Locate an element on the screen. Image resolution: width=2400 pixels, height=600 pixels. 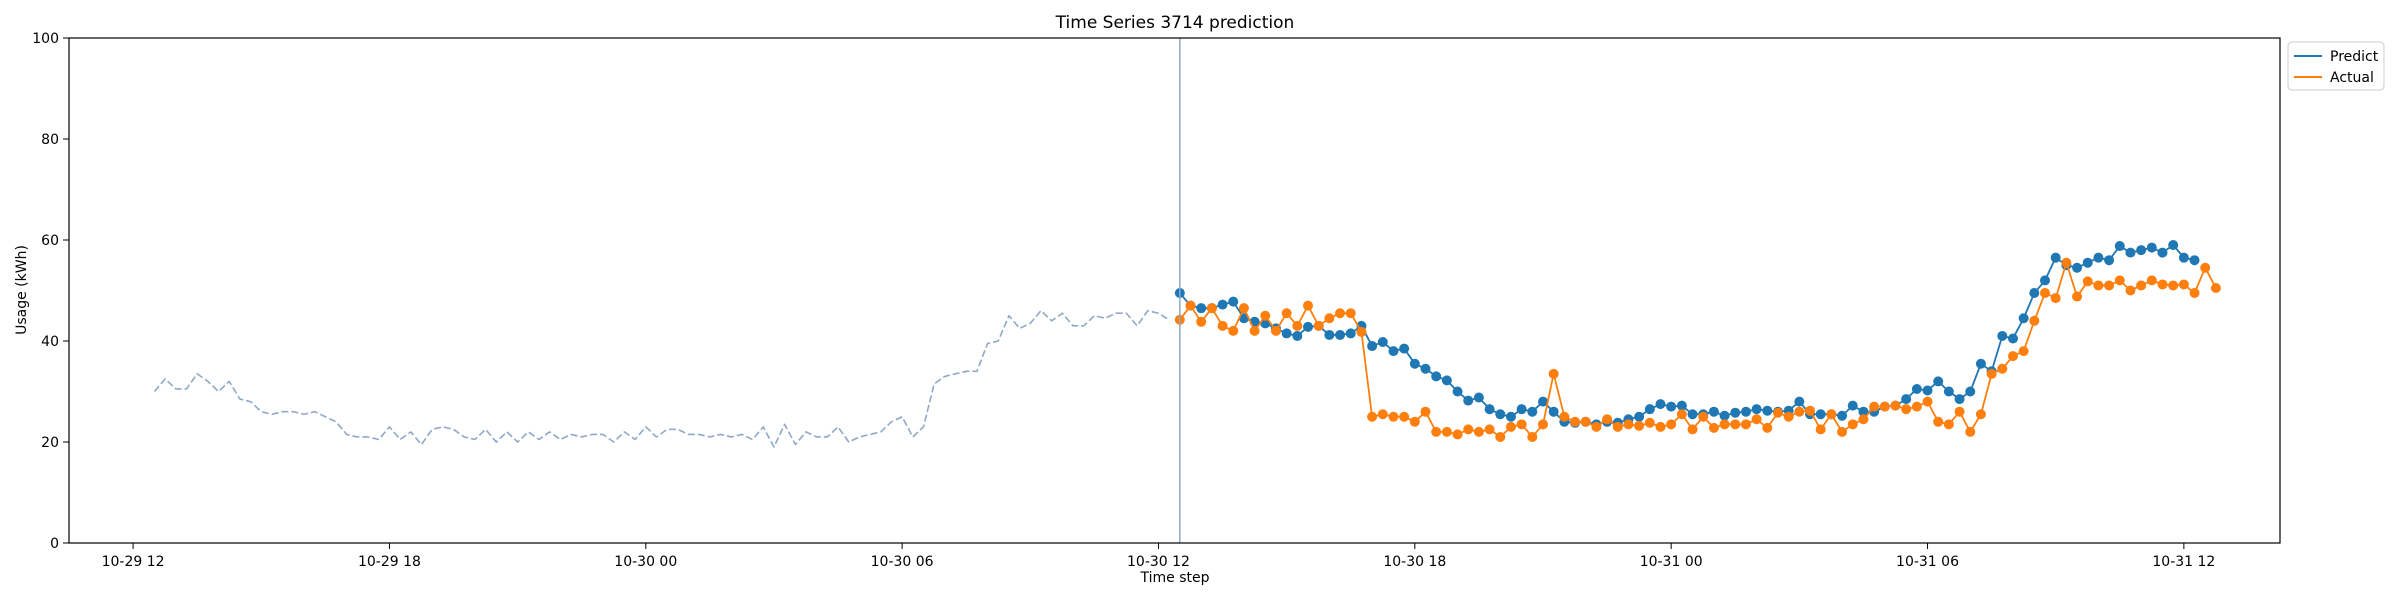
x-tick-label: 10-31 06 is located at coordinates (1927, 562).